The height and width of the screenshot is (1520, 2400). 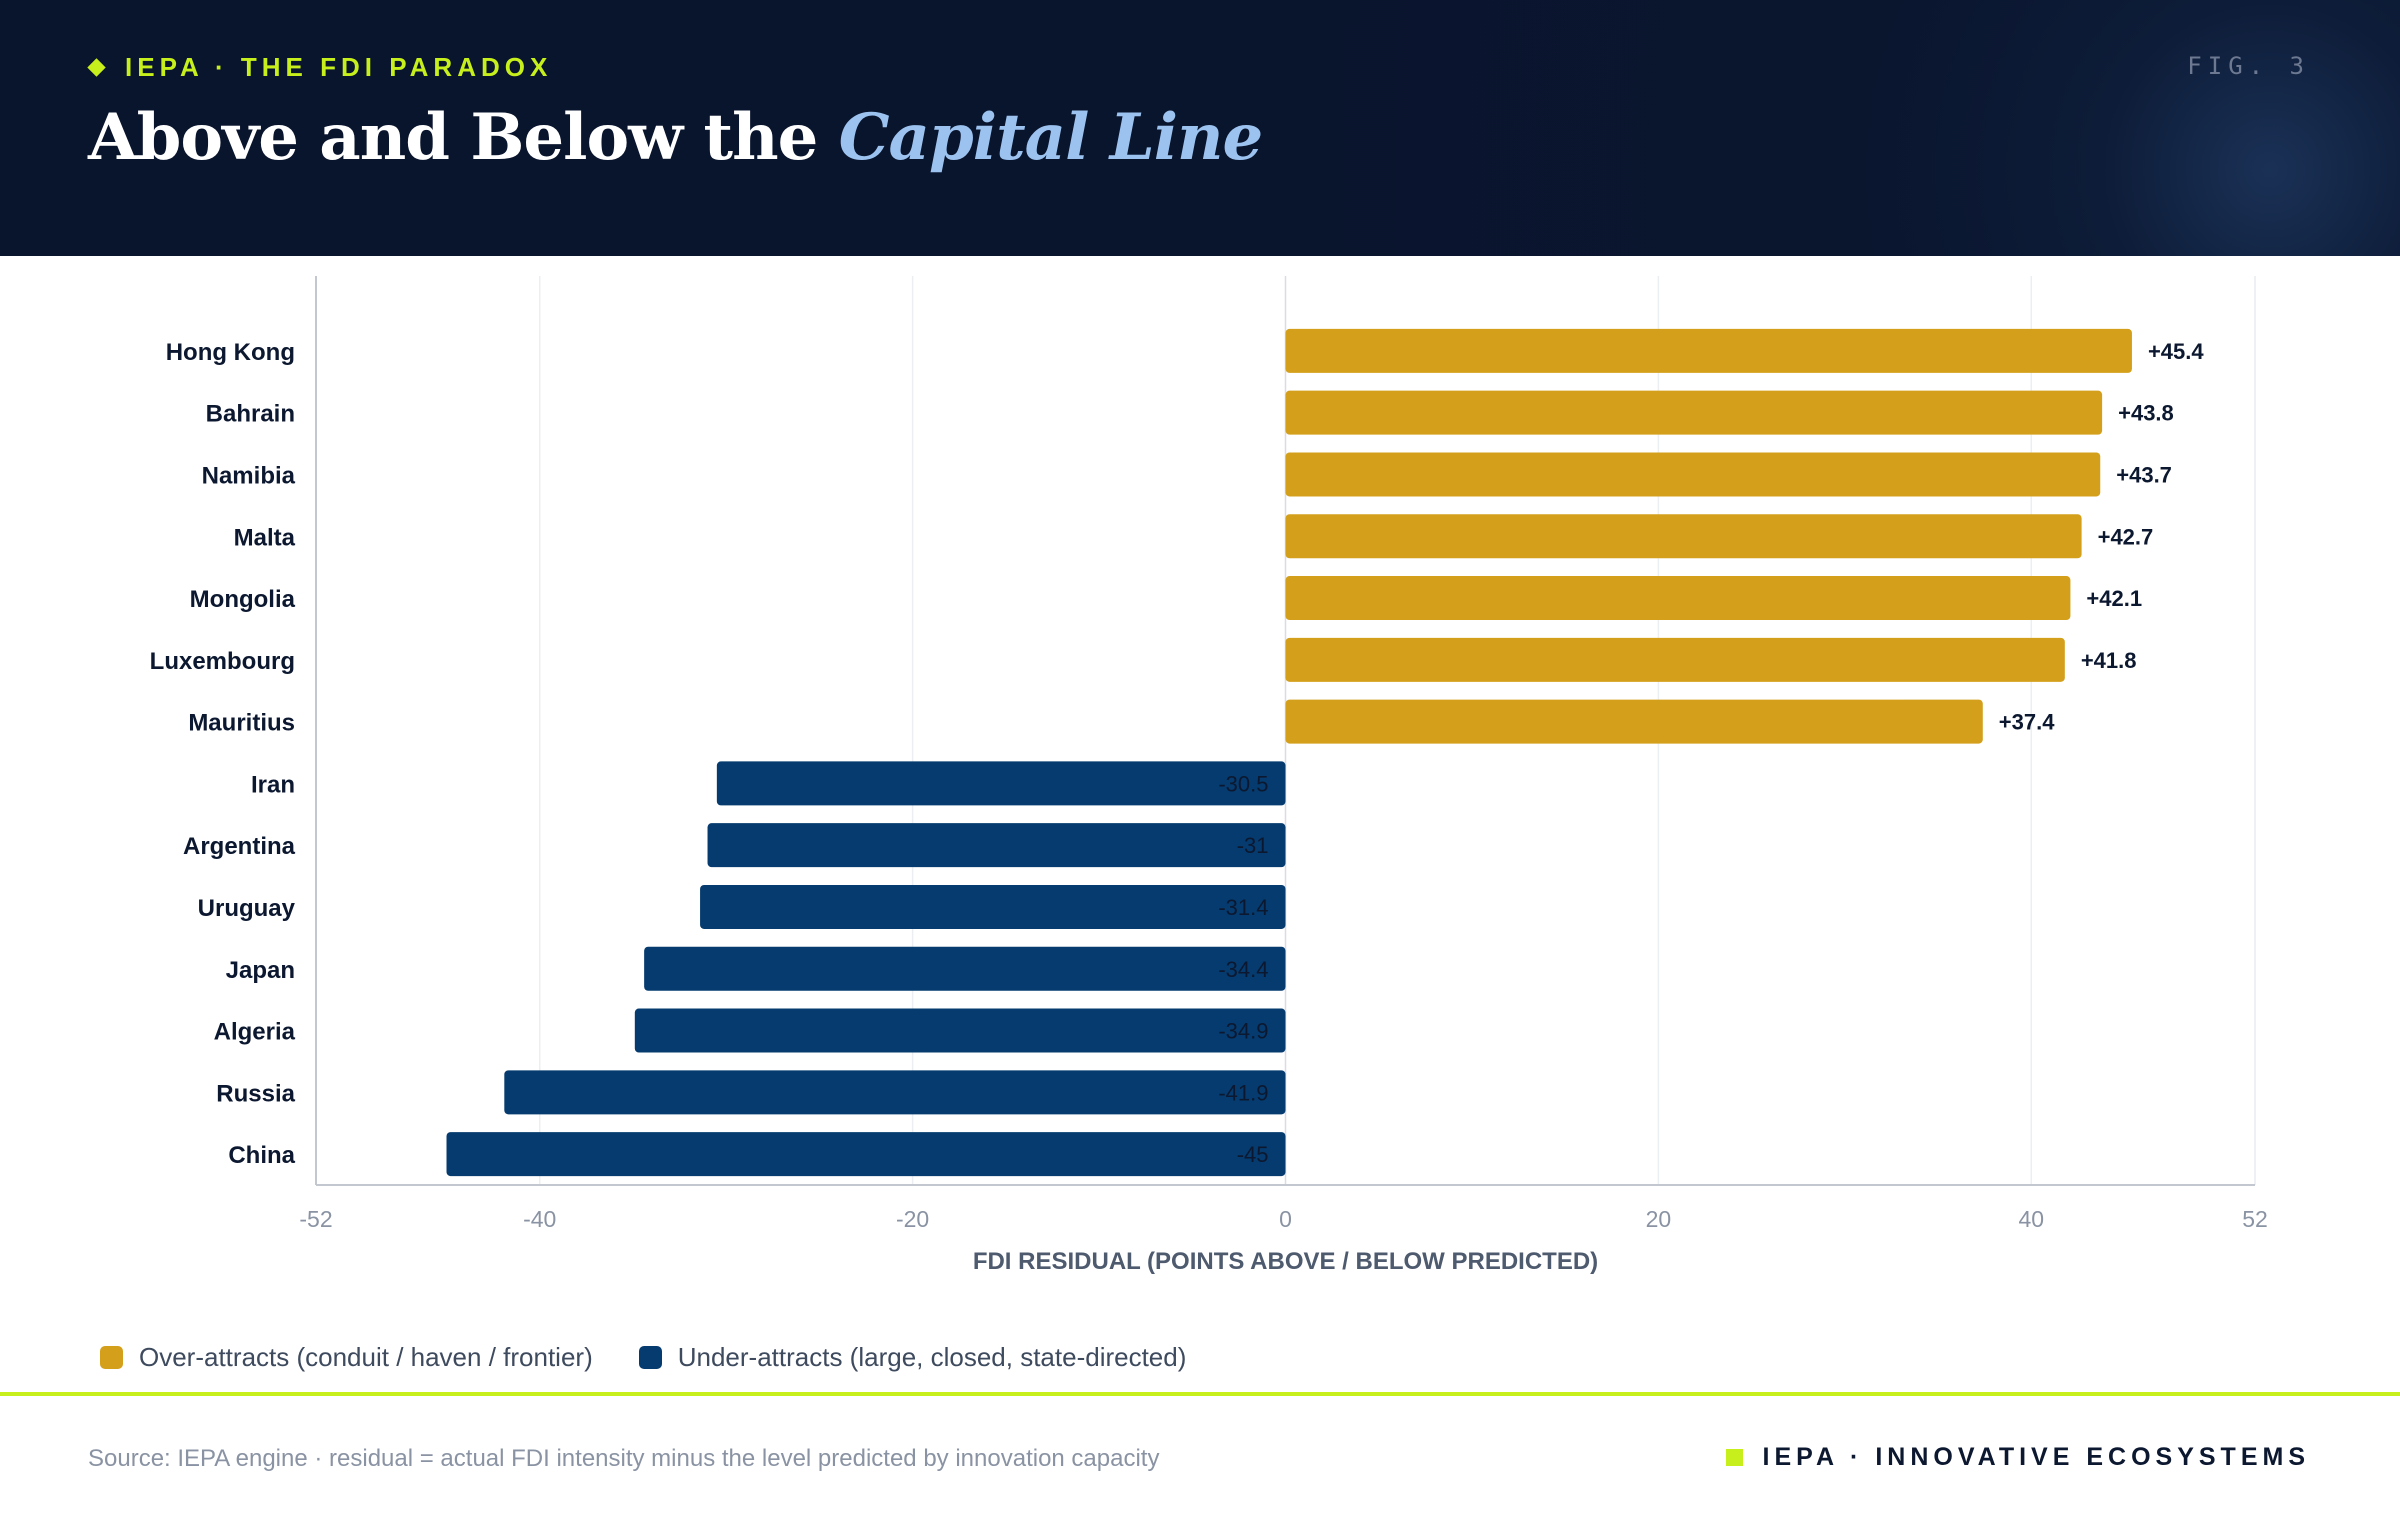 I want to click on brand-text: IEPA · INNOVATIVE ECOSYSTEMS, so click(x=2036, y=1457).